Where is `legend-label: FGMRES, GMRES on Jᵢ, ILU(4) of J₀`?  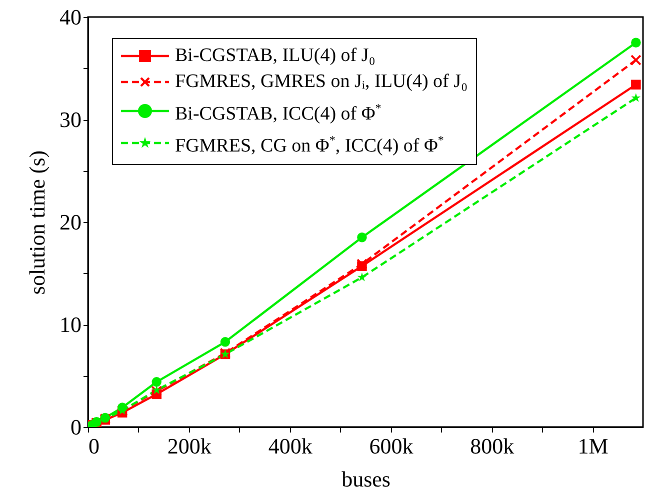
legend-label: FGMRES, GMRES on Jᵢ, ILU(4) of J₀ is located at coordinates (321, 82).